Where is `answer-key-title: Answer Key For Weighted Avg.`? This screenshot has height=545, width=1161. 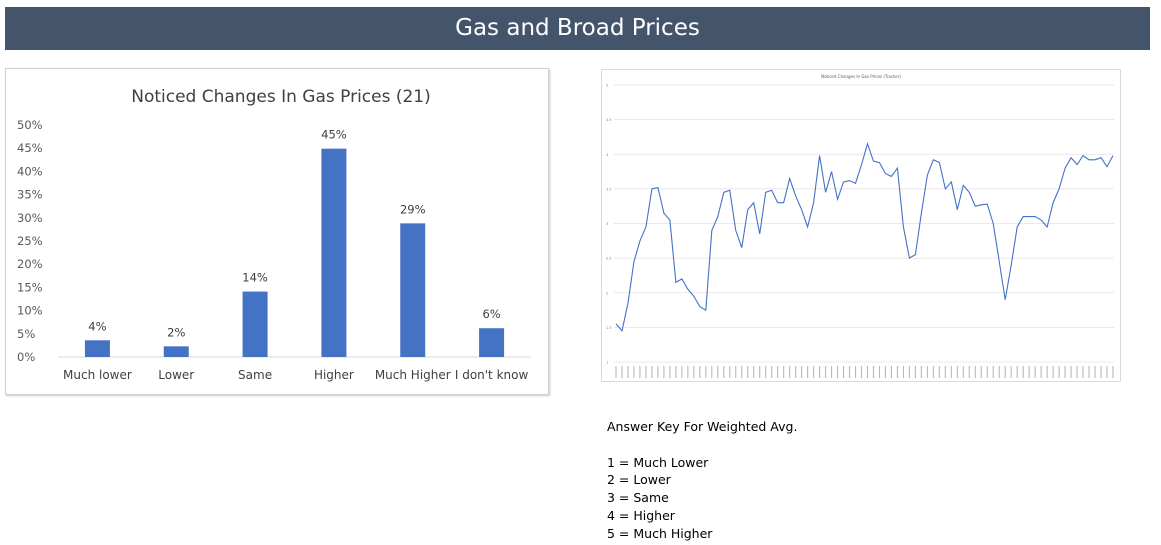 answer-key-title: Answer Key For Weighted Avg. is located at coordinates (702, 426).